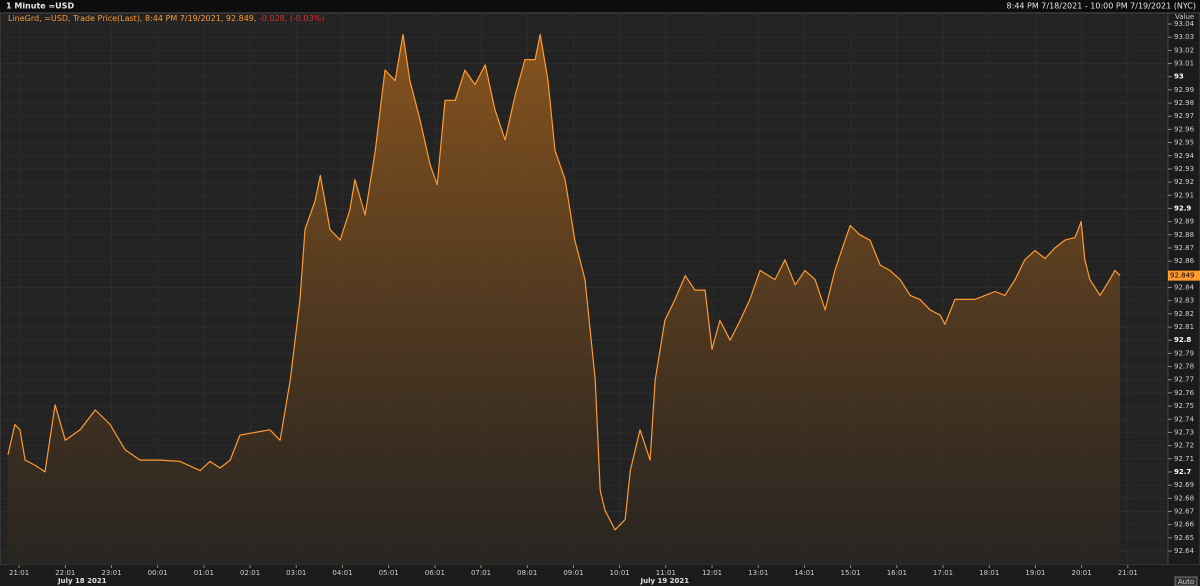 The width and height of the screenshot is (1200, 586). Describe the element at coordinates (897, 573) in the screenshot. I see `x-tick-label: 16:01` at that location.